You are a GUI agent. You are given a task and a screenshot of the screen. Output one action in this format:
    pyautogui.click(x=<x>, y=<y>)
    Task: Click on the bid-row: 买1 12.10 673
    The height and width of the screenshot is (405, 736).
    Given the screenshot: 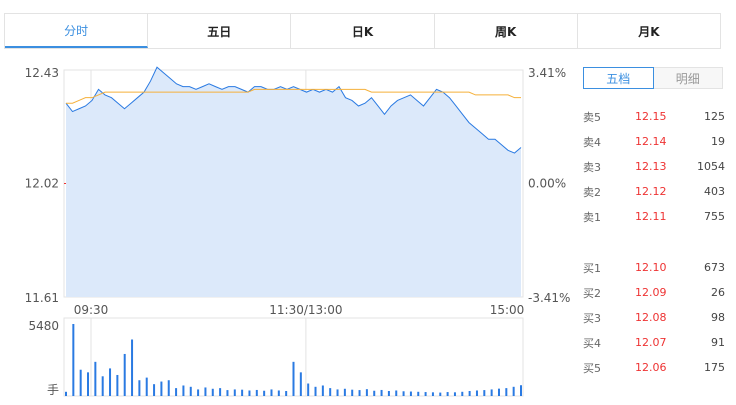 What is the action you would take?
    pyautogui.click(x=655, y=267)
    